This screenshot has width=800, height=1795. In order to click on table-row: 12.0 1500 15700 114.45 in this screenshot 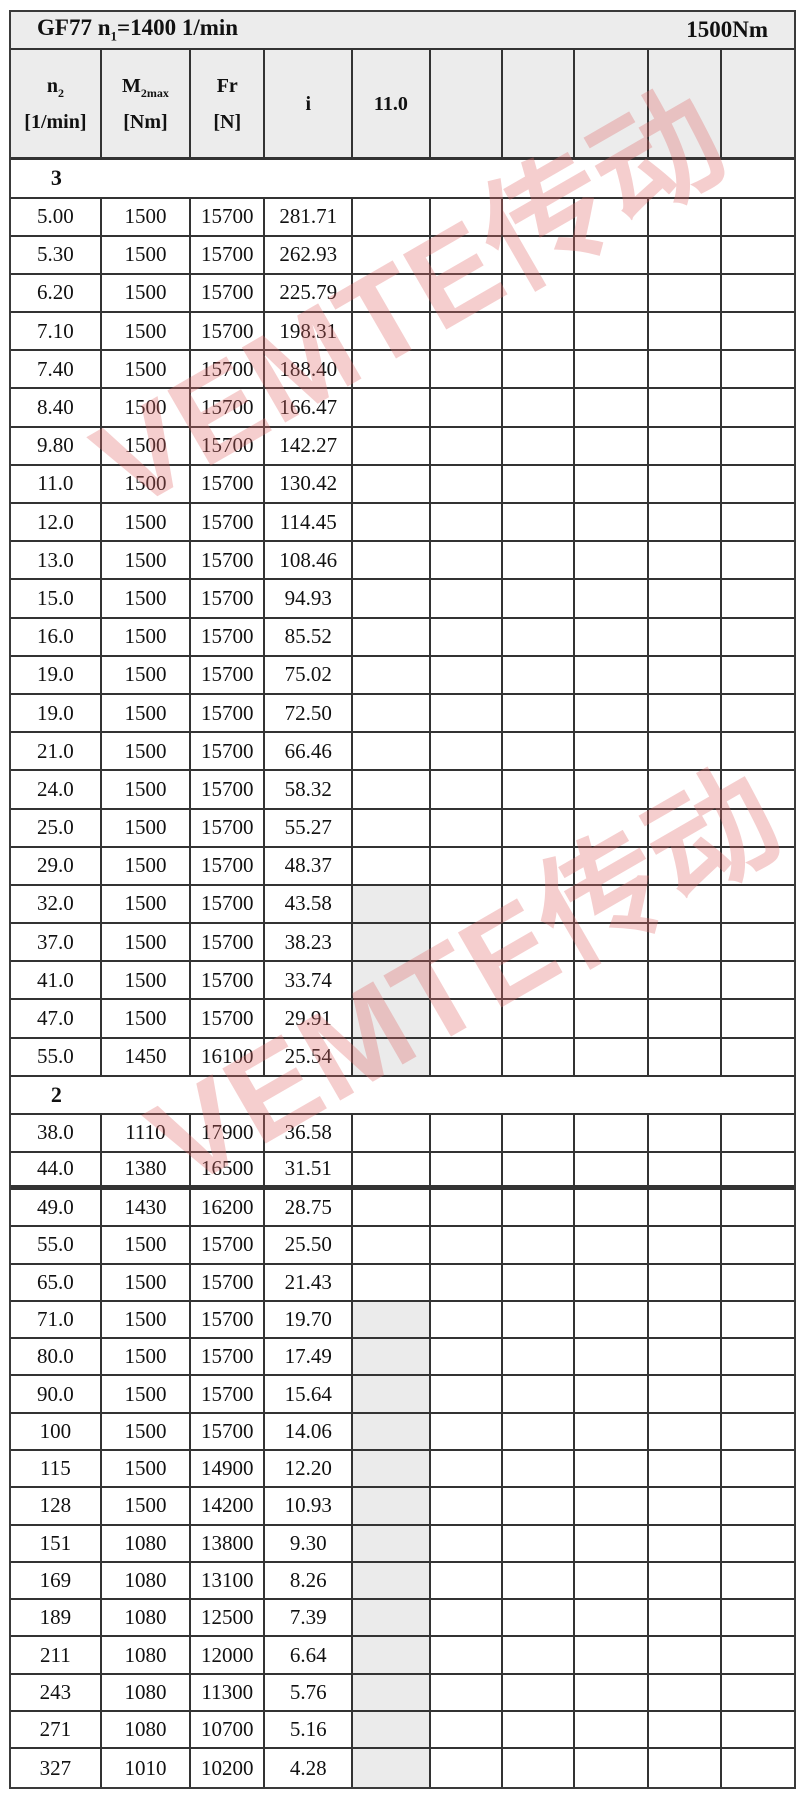, I will do `click(402, 523)`.